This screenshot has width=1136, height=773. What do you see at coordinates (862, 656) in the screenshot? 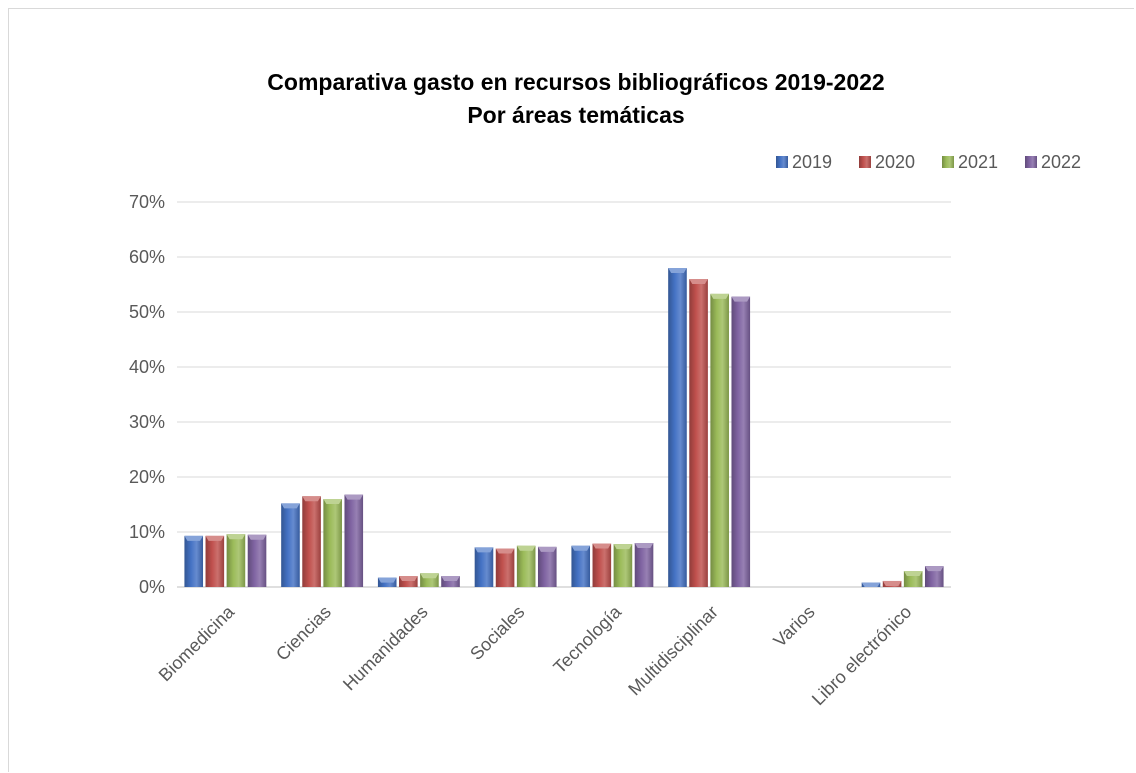
I see `x-tick-label: Libro electrónico` at bounding box center [862, 656].